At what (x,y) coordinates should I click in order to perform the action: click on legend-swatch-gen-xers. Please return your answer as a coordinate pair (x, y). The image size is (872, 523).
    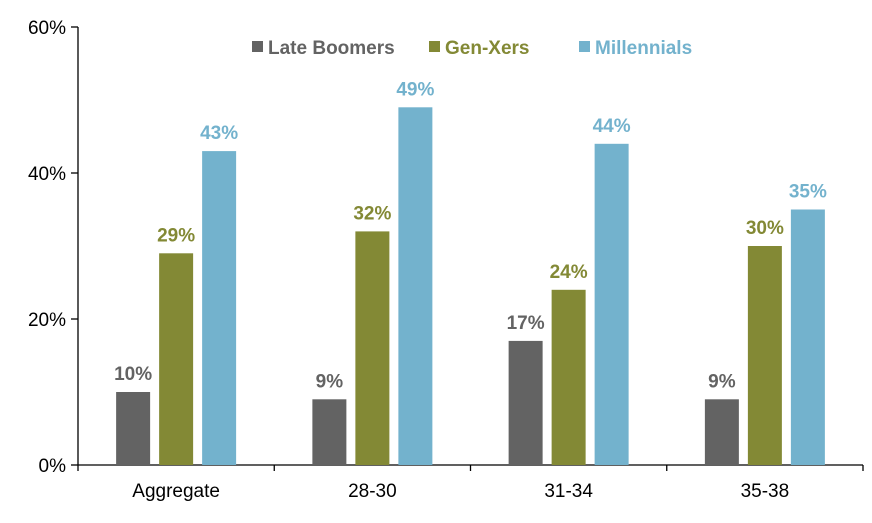
    Looking at the image, I should click on (434, 46).